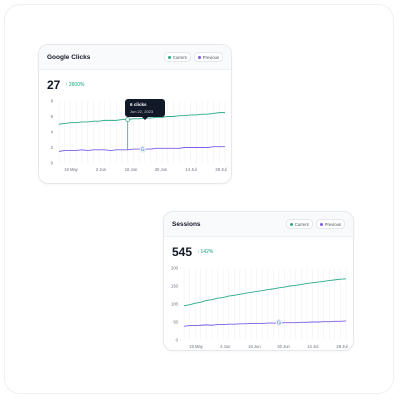 This screenshot has width=400, height=400. What do you see at coordinates (135, 81) in the screenshot?
I see `metric-row: 27 ↑ 2600%` at bounding box center [135, 81].